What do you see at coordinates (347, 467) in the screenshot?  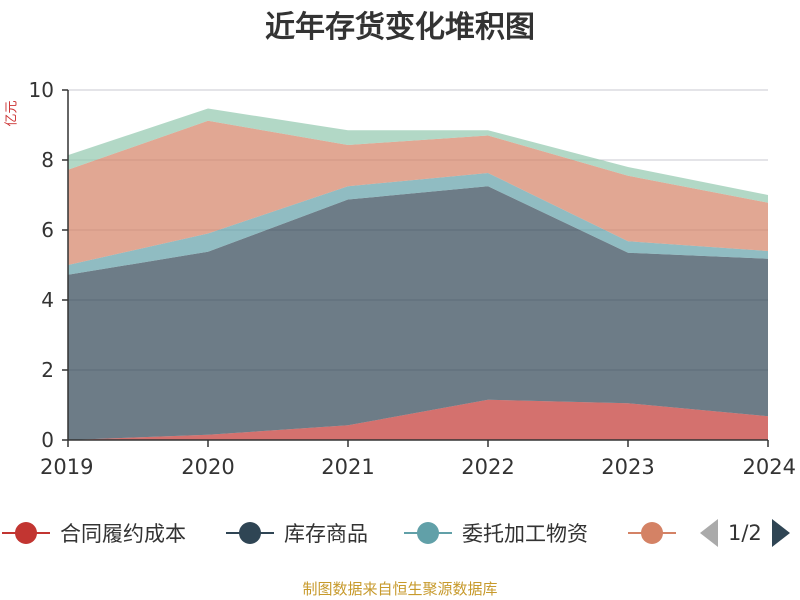 I see `x-tick-label-2021: 2021` at bounding box center [347, 467].